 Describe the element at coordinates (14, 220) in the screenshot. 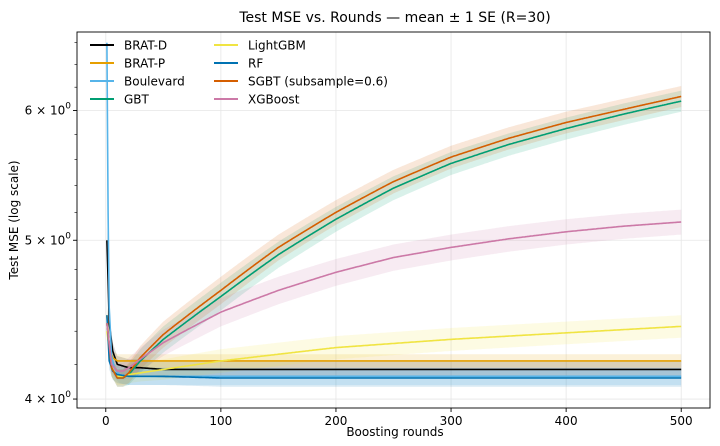

I see `y-axis-label: Test MSE (log scale)` at that location.